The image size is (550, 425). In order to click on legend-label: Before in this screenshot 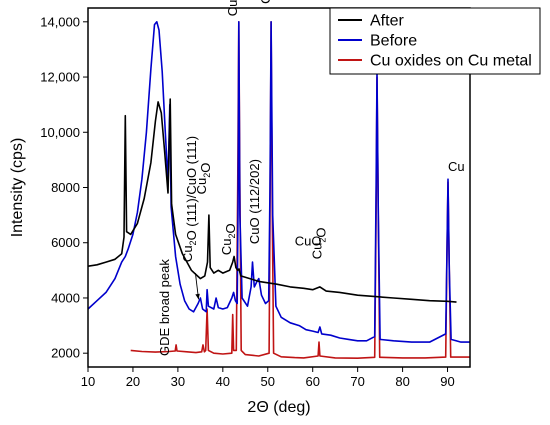, I will do `click(393, 41)`.